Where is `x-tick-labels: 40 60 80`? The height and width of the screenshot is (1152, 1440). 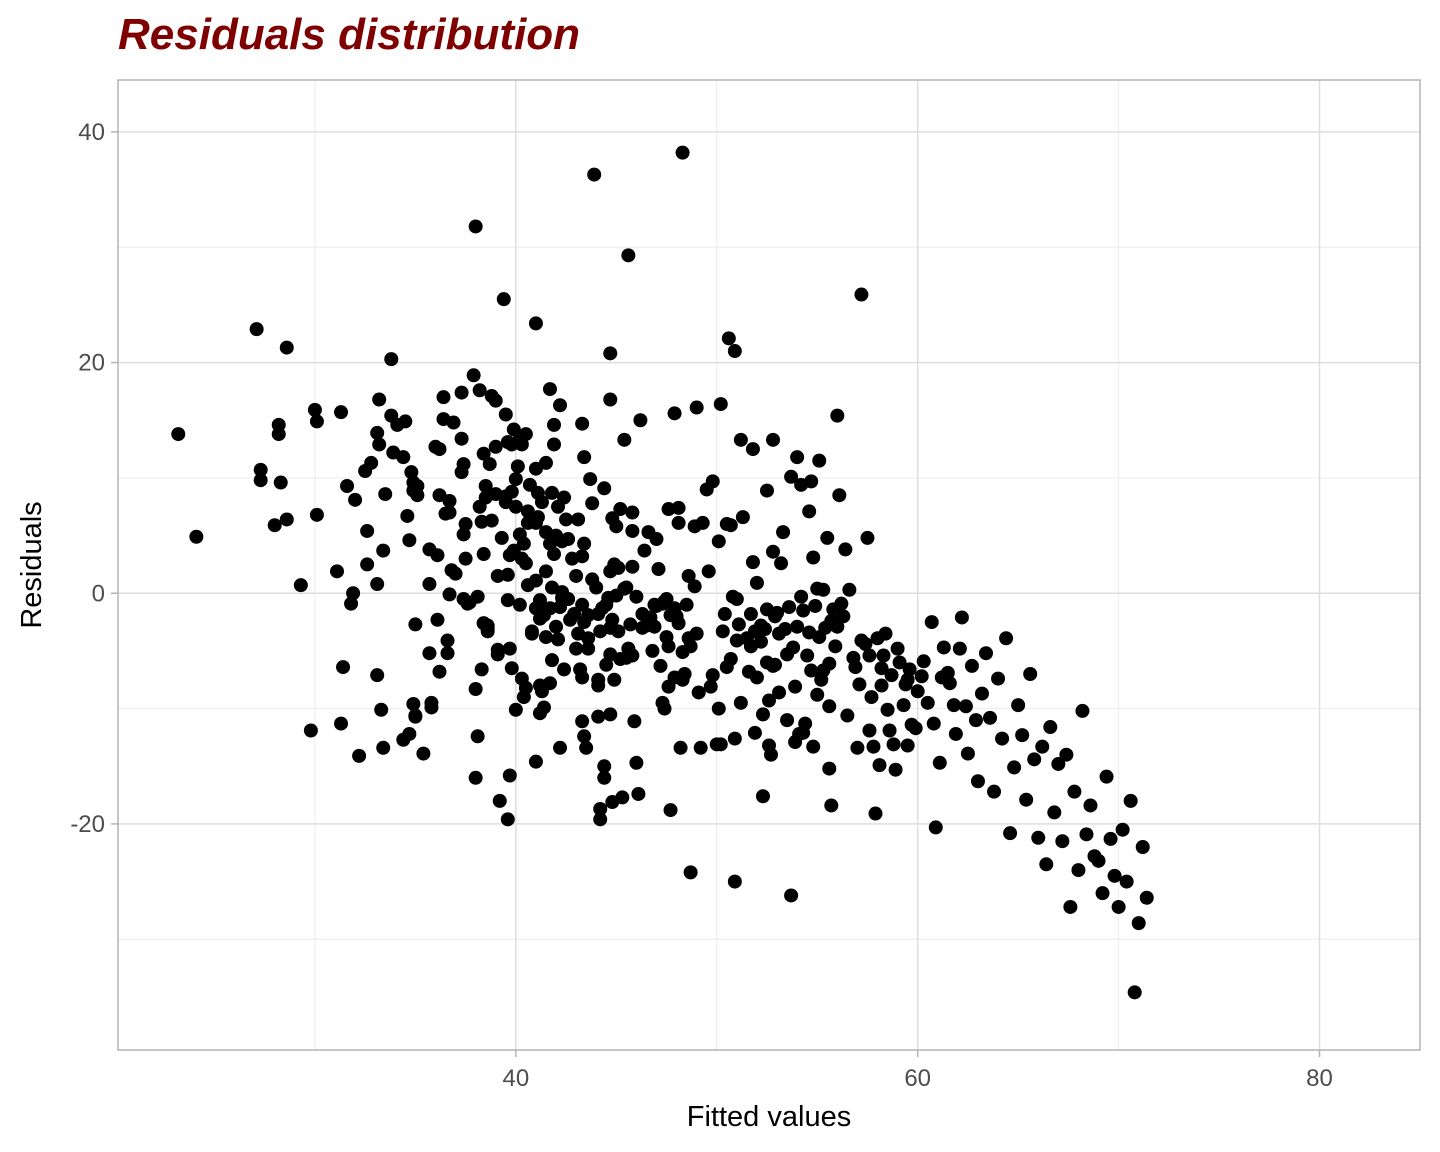
x-tick-labels: 40 60 80 is located at coordinates (917, 1078).